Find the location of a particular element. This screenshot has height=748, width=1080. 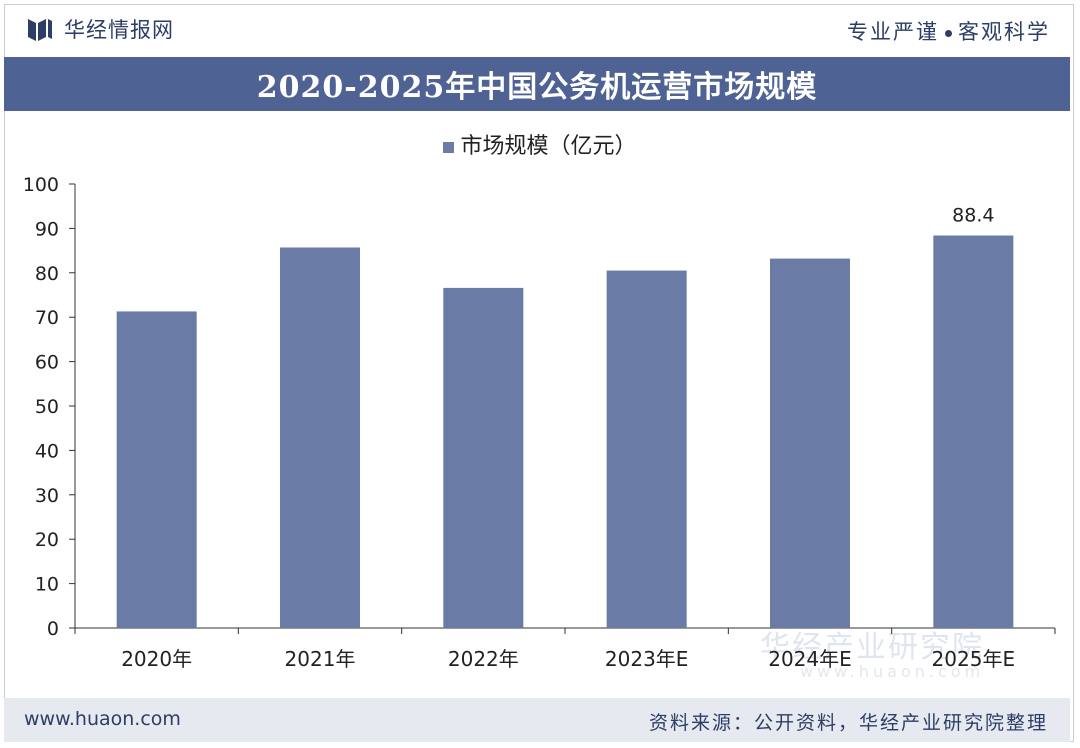

y-tick-label: 40 is located at coordinates (47, 451).